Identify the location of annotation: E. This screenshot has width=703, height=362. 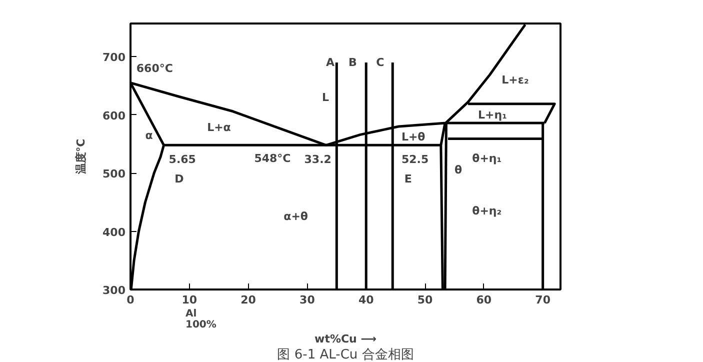
(408, 179).